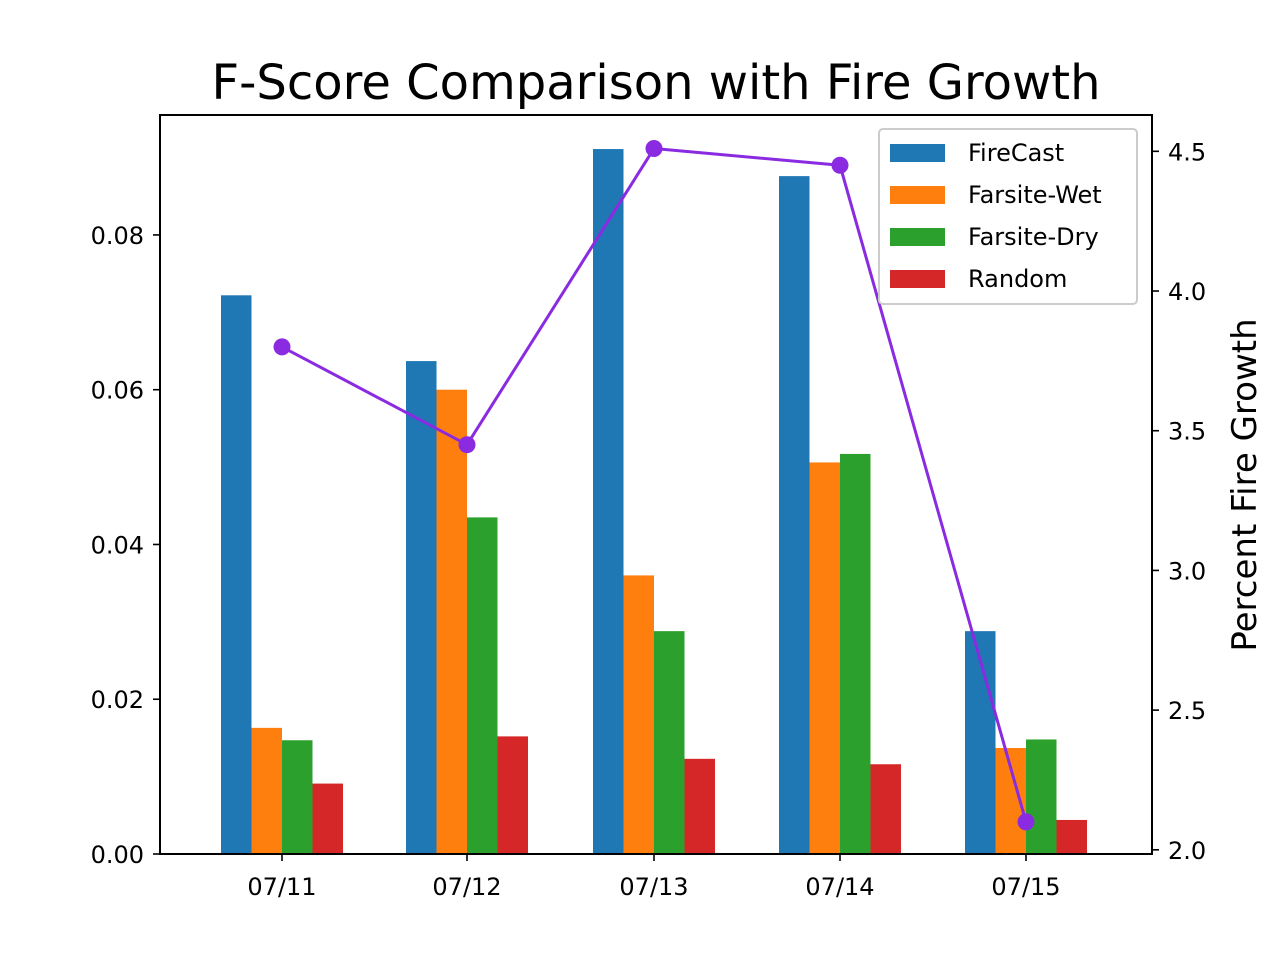 This screenshot has height=964, width=1280. What do you see at coordinates (117, 236) in the screenshot?
I see `left-y-tick-label-4: 0.08` at bounding box center [117, 236].